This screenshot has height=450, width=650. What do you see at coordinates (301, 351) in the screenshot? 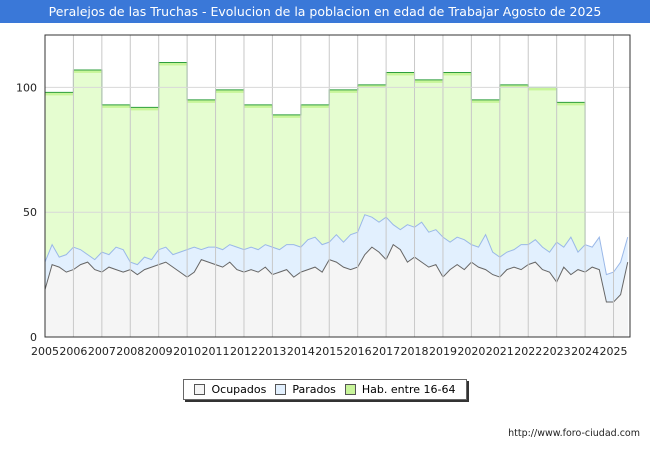
I see `x-tick-label: 2014` at bounding box center [301, 351].